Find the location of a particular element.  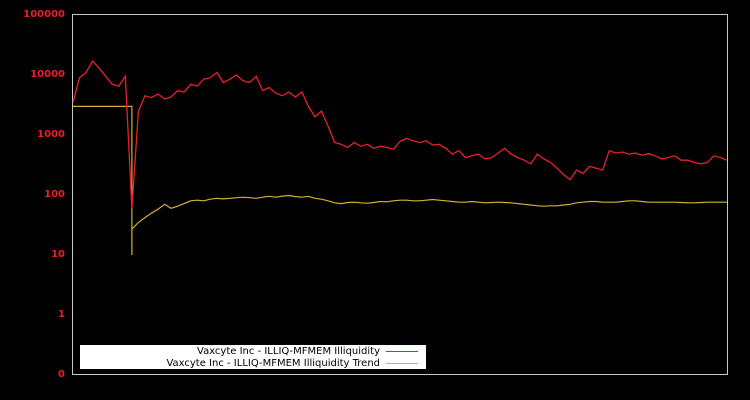

y-tick-label: 100000 is located at coordinates (44, 14).